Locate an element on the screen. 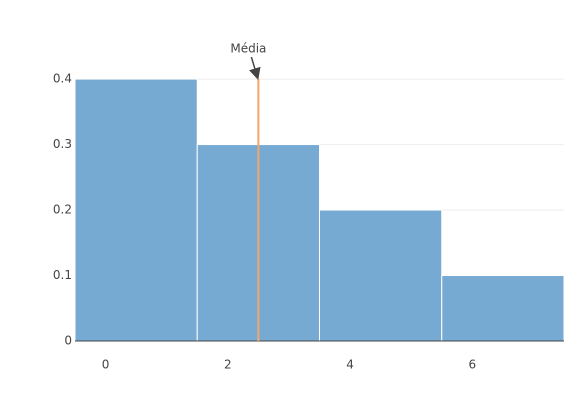  annotation: Média is located at coordinates (248, 49).